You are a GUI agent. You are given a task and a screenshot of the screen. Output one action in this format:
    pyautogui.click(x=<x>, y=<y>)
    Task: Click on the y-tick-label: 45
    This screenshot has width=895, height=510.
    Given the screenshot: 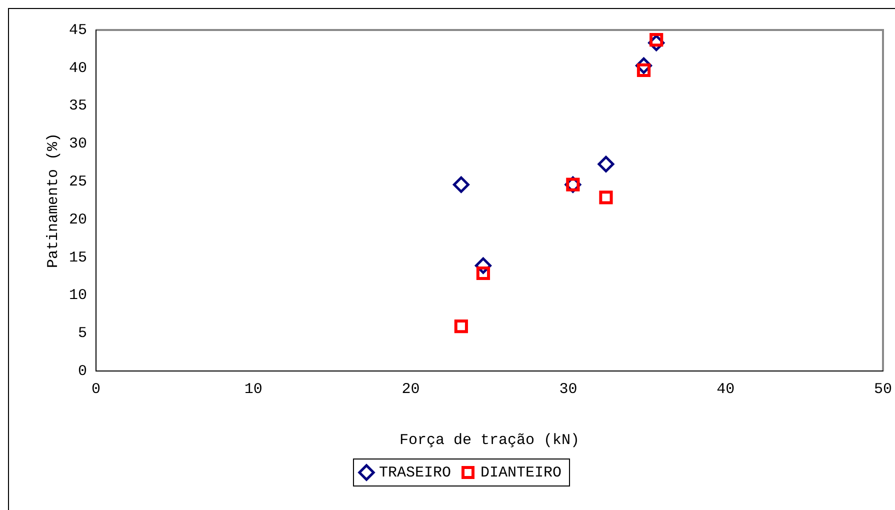 What is the action you would take?
    pyautogui.click(x=78, y=30)
    